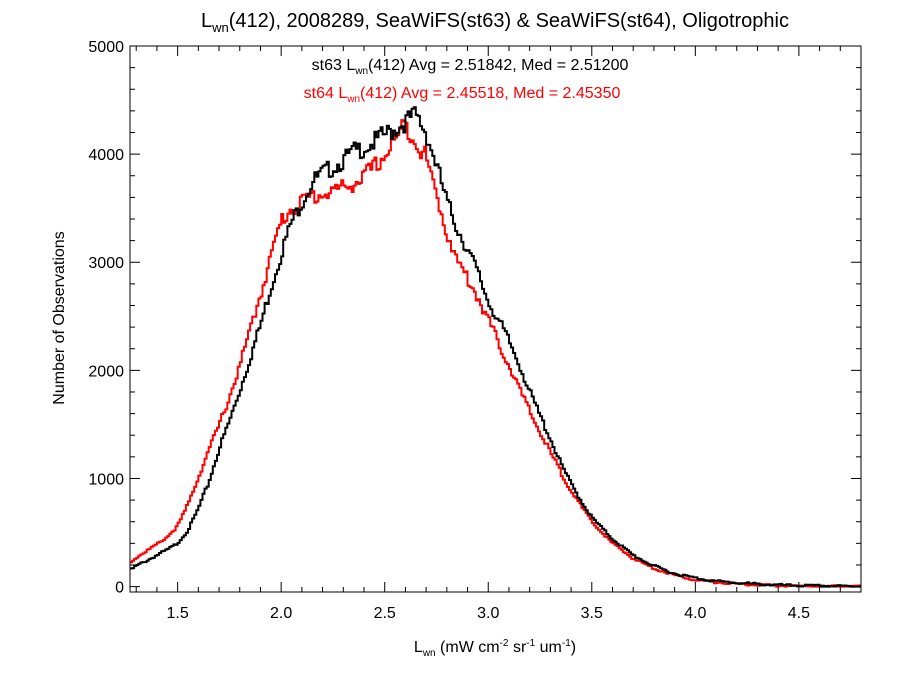 This screenshot has height=675, width=900. Describe the element at coordinates (206, 21) in the screenshot. I see `chart-title-main: L` at that location.